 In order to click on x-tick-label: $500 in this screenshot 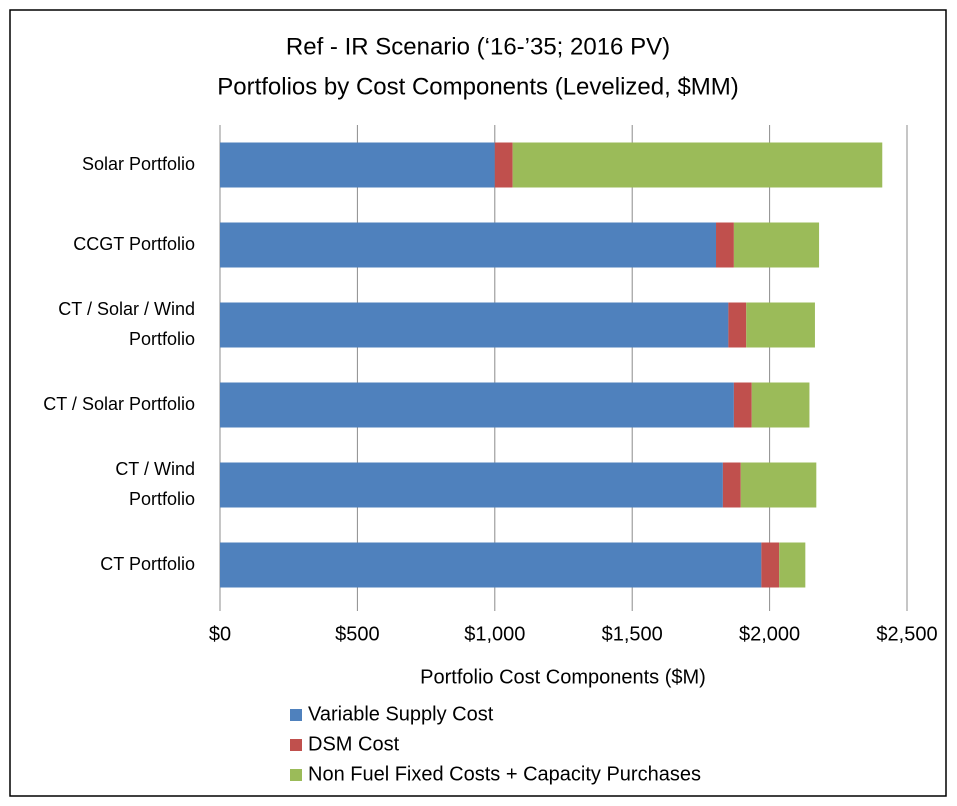, I will do `click(357, 634)`.